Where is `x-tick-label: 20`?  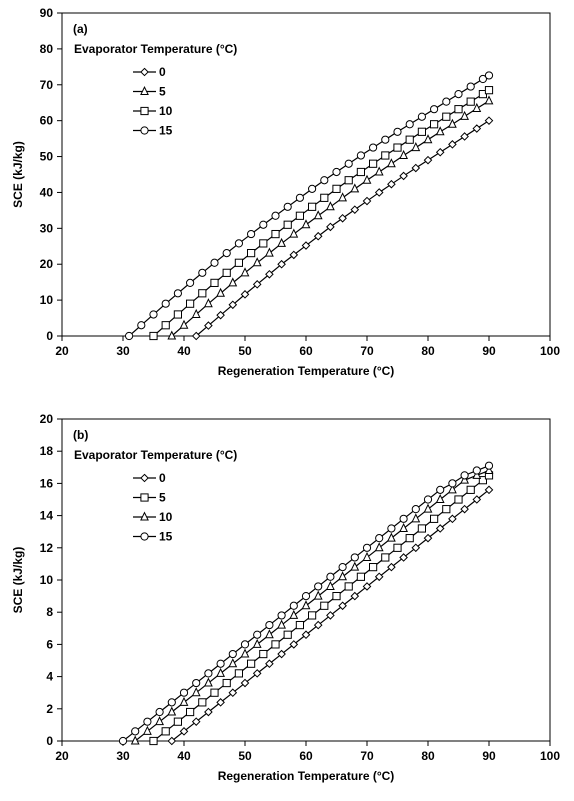 x-tick-label: 20 is located at coordinates (62, 351).